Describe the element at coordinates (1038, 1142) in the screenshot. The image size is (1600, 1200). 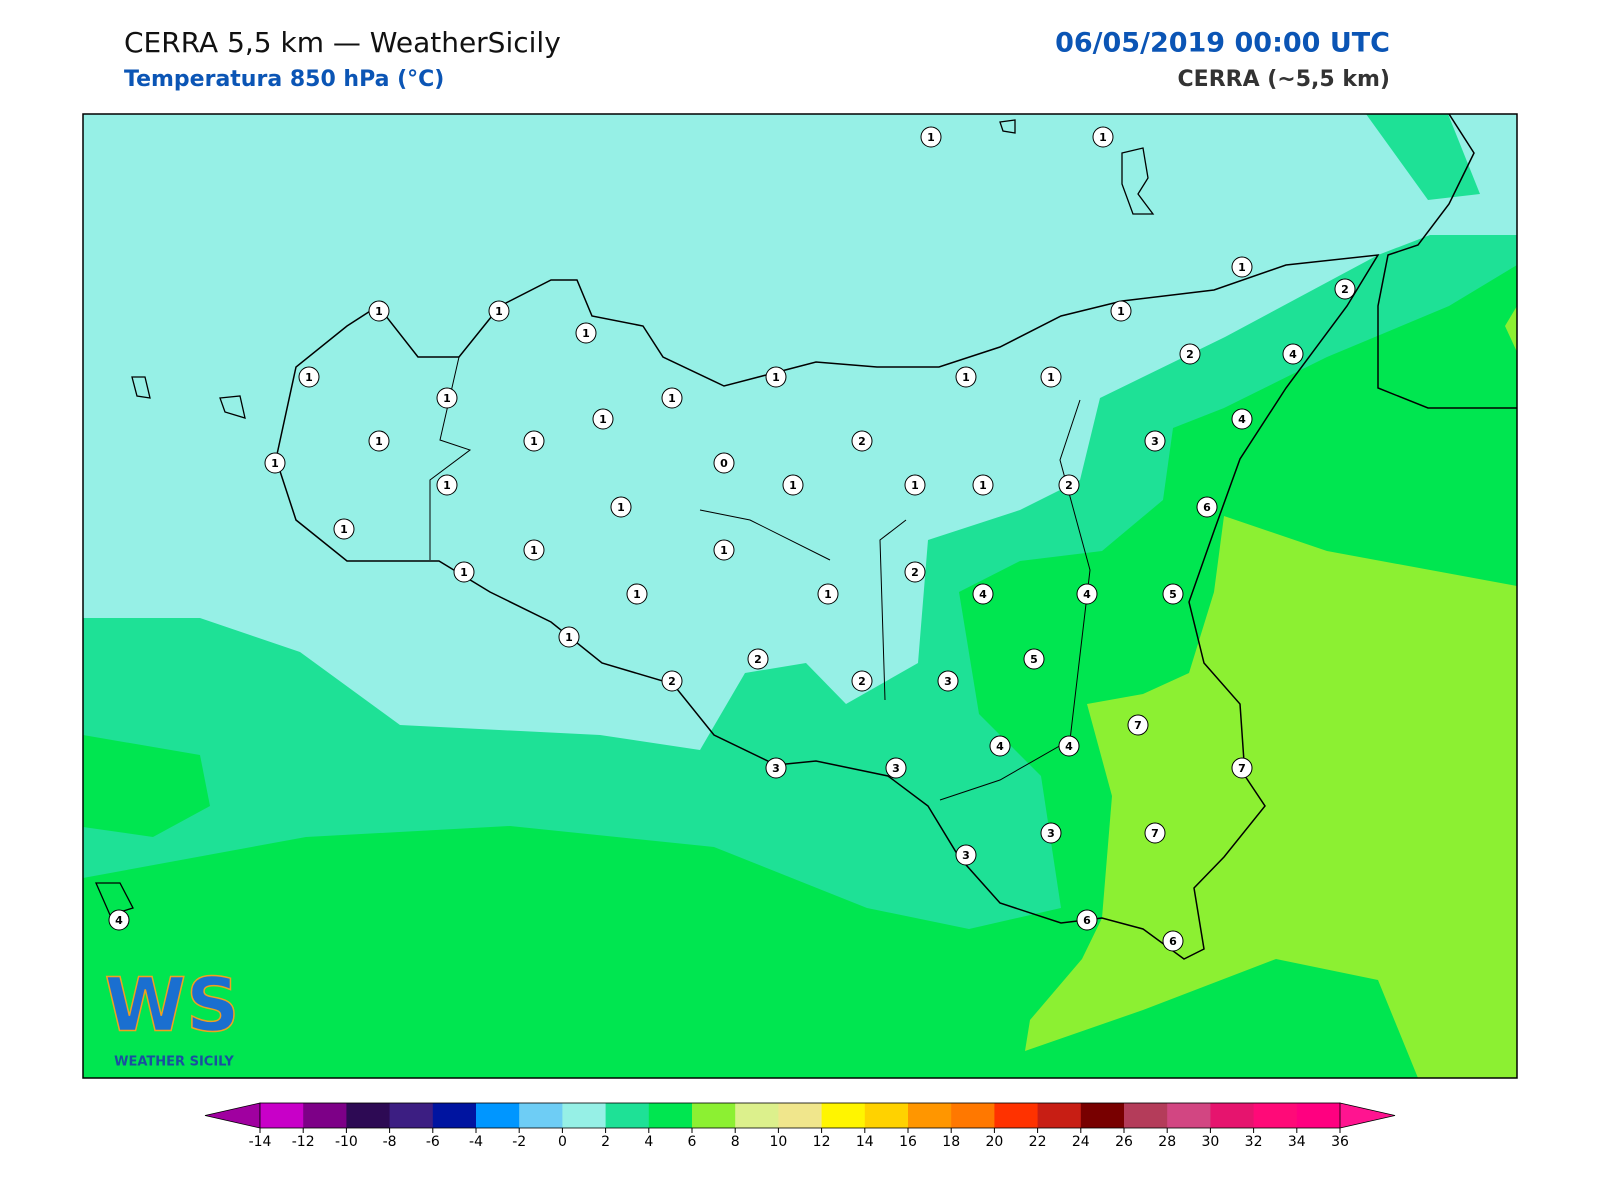
I see `colorbar-tick-label: 22` at that location.